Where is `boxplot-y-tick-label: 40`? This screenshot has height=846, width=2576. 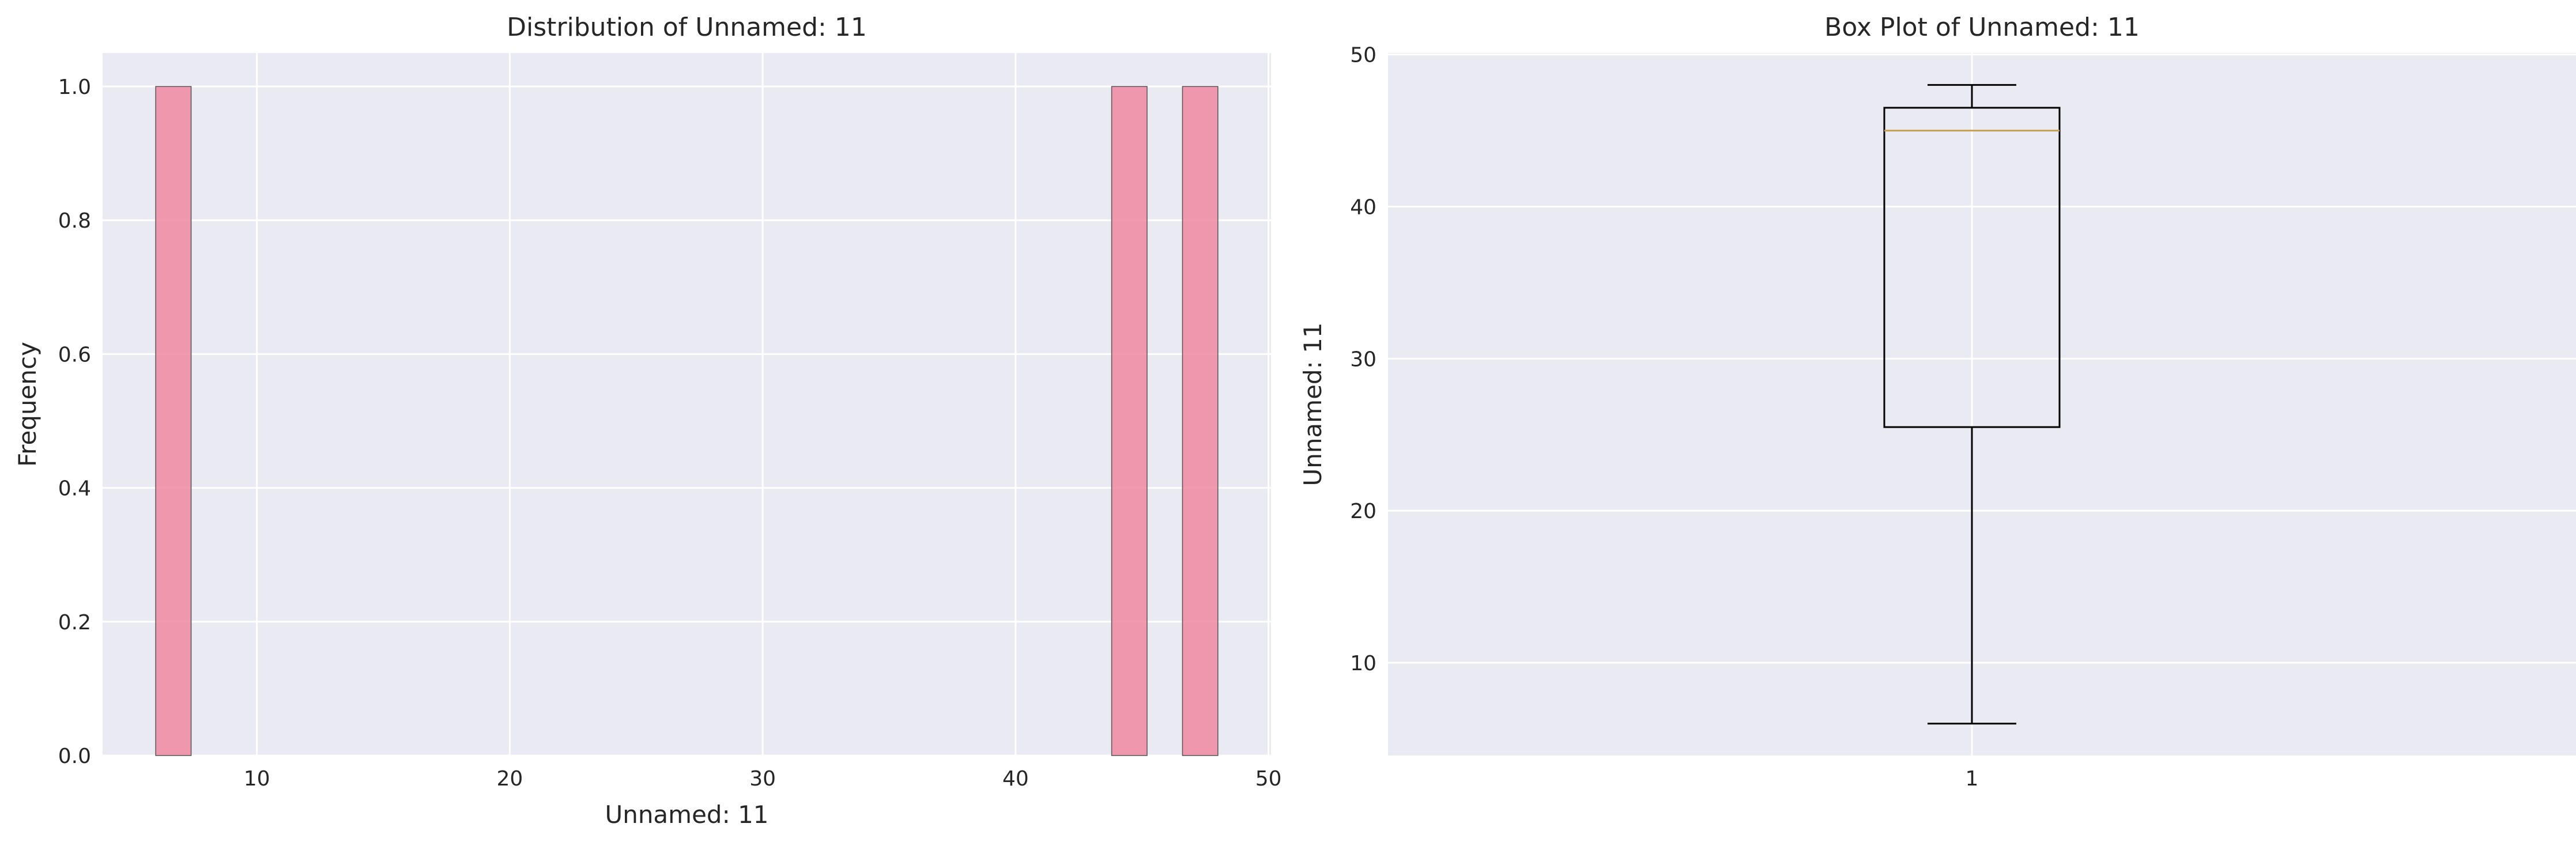 boxplot-y-tick-label: 40 is located at coordinates (1363, 207).